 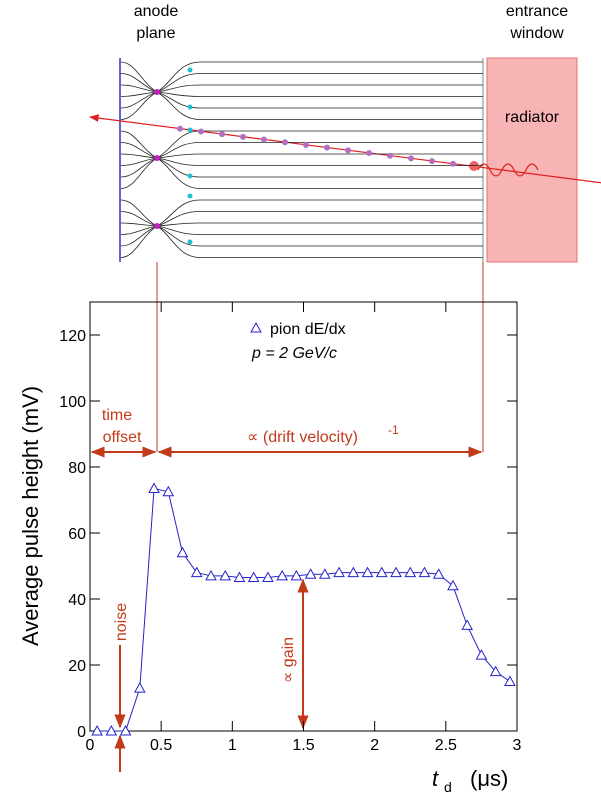 I want to click on absorption, so click(x=474, y=166).